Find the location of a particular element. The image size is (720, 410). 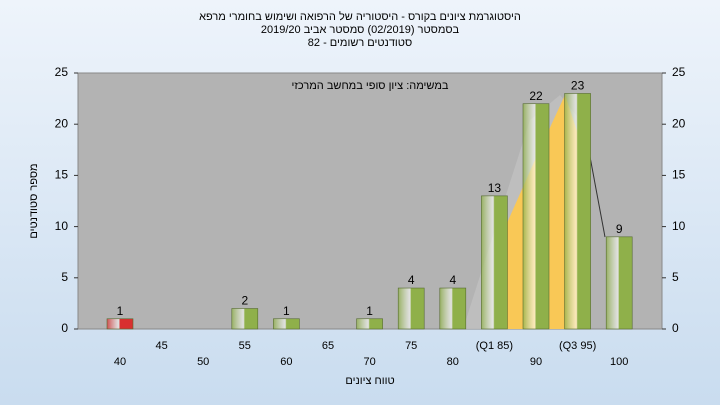

title-line: בסמסטר (02/2019) סמסטר אביב 2019/20 is located at coordinates (360, 30).